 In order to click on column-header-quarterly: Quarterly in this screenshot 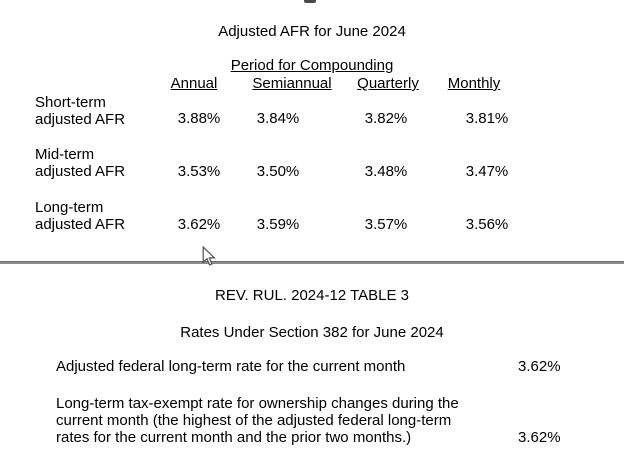, I will do `click(388, 83)`.